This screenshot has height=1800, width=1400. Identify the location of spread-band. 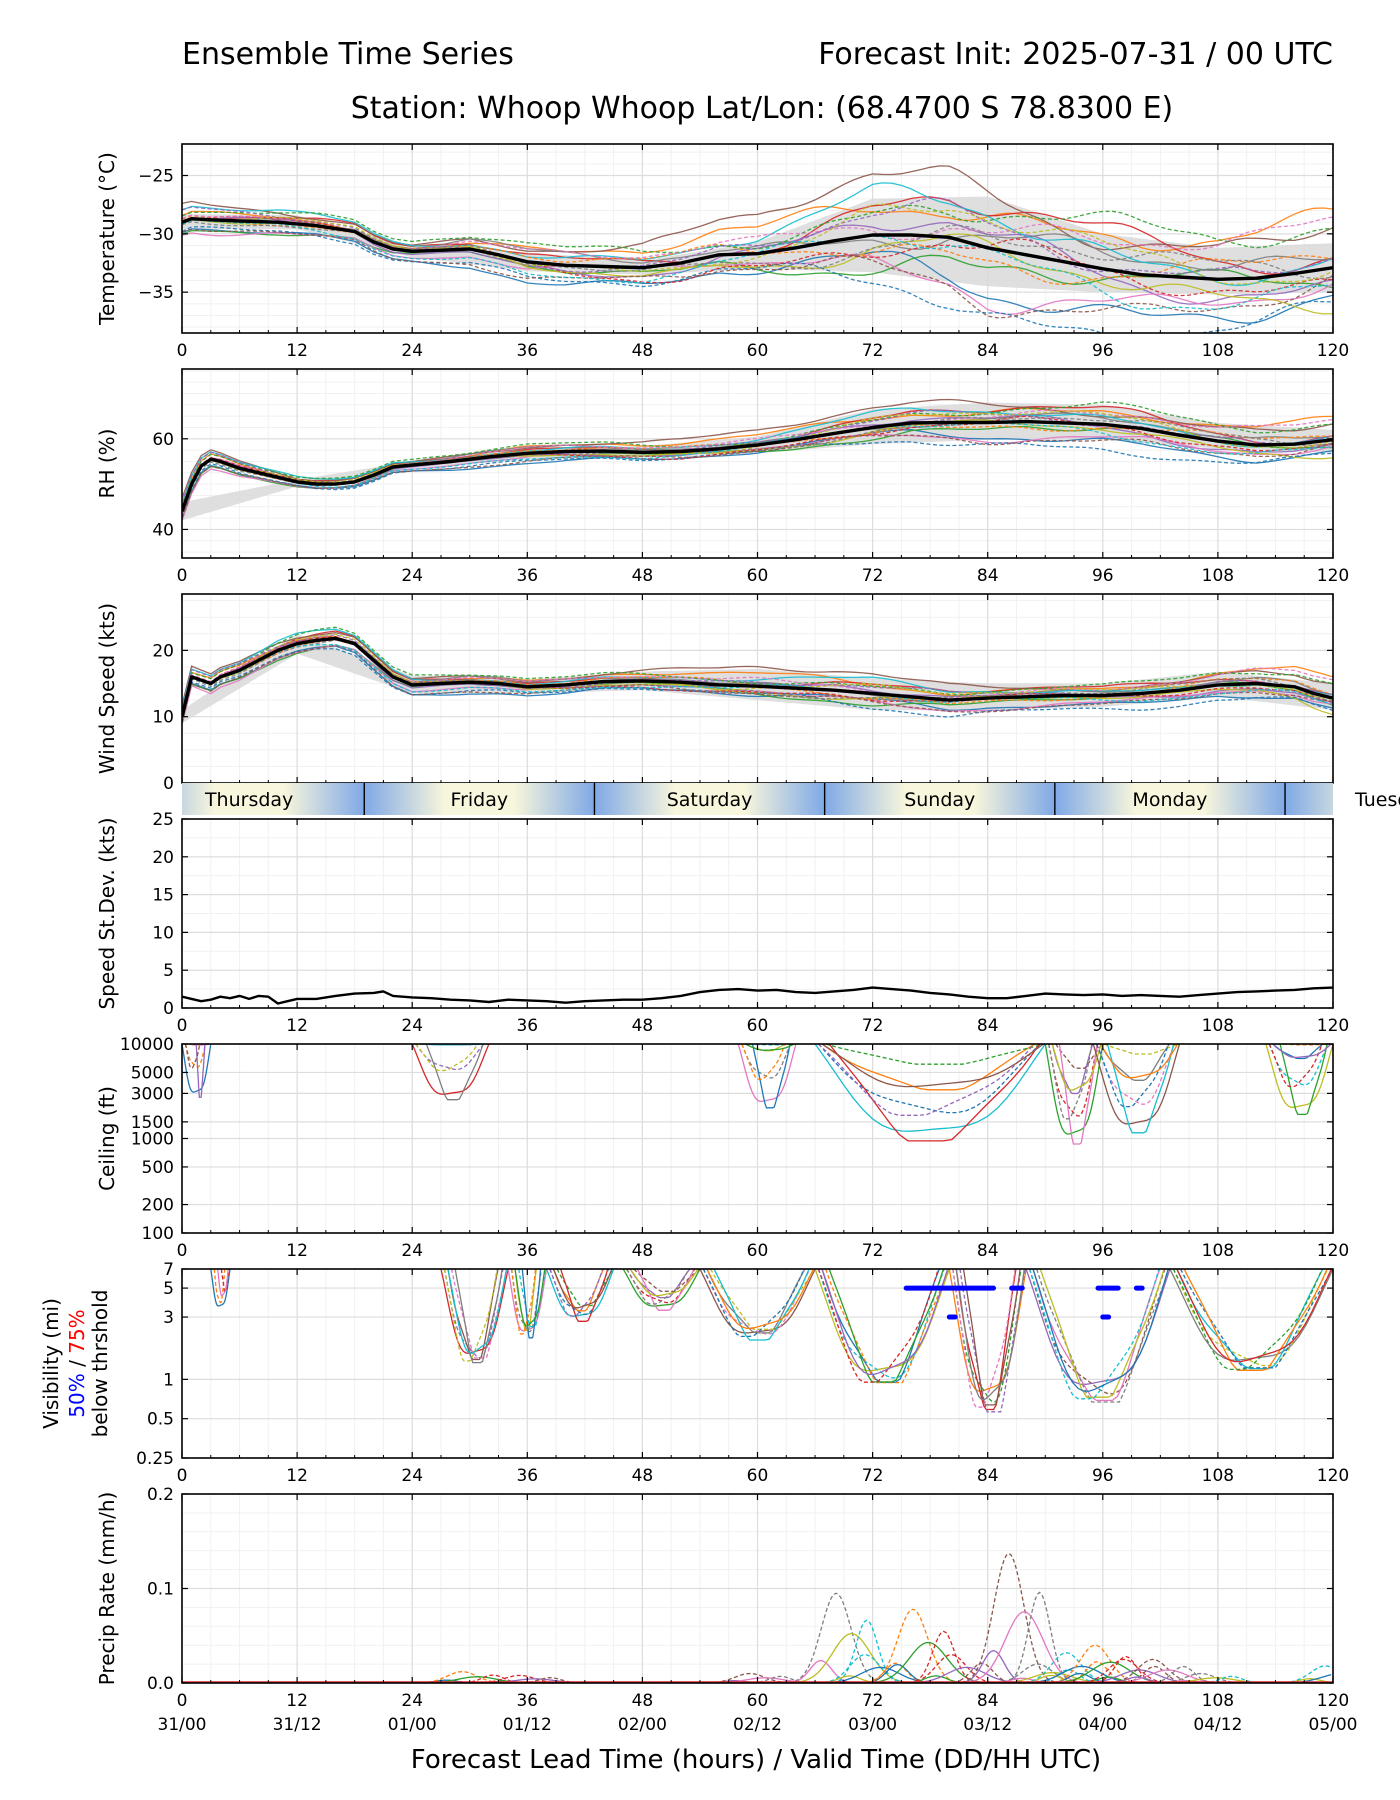
(757, 461).